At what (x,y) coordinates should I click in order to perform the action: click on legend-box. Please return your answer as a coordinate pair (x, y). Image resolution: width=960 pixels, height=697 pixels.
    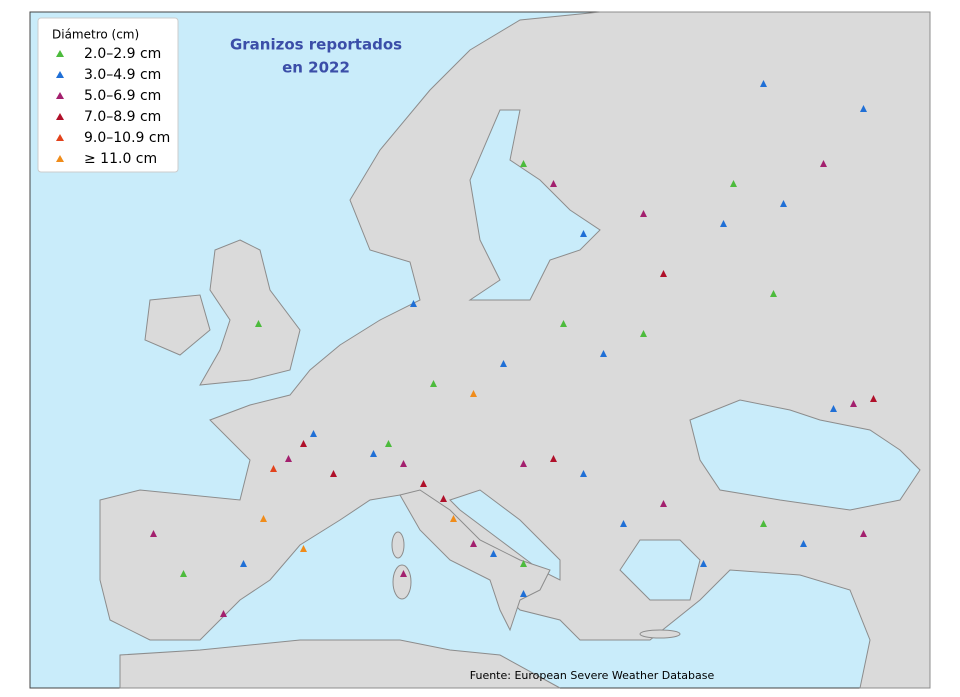
    Looking at the image, I should click on (108, 95).